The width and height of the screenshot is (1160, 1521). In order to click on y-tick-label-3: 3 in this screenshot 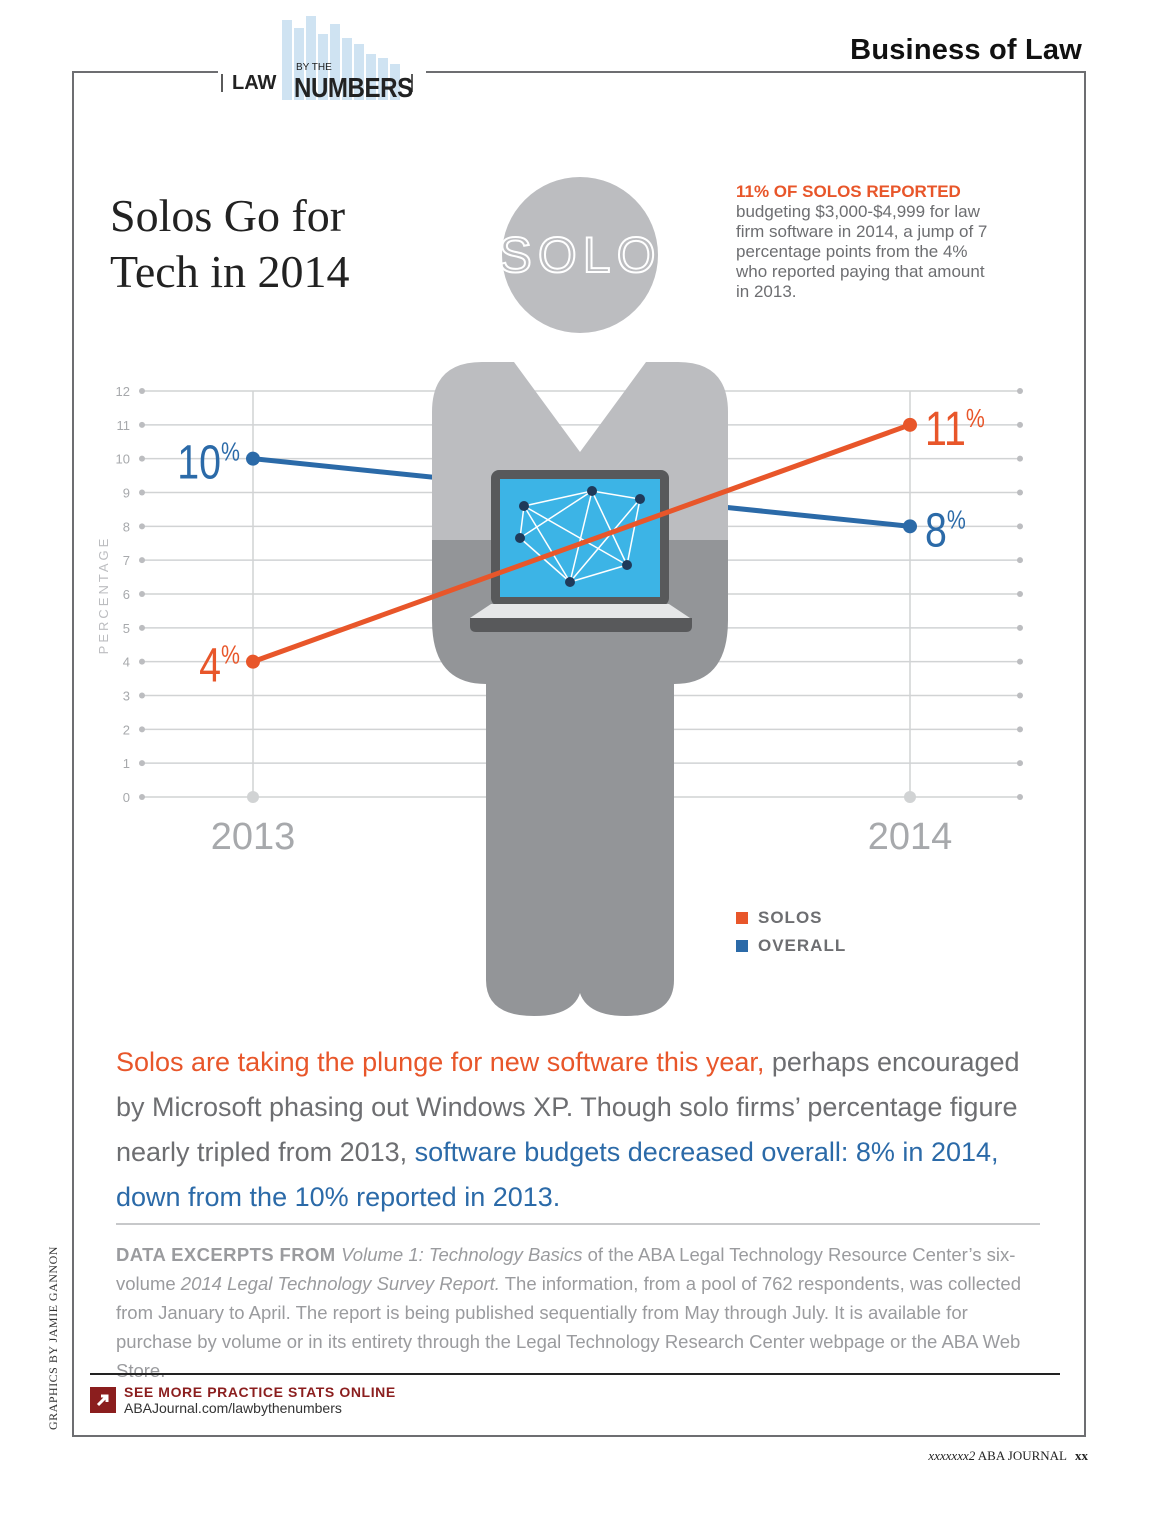, I will do `click(126, 696)`.